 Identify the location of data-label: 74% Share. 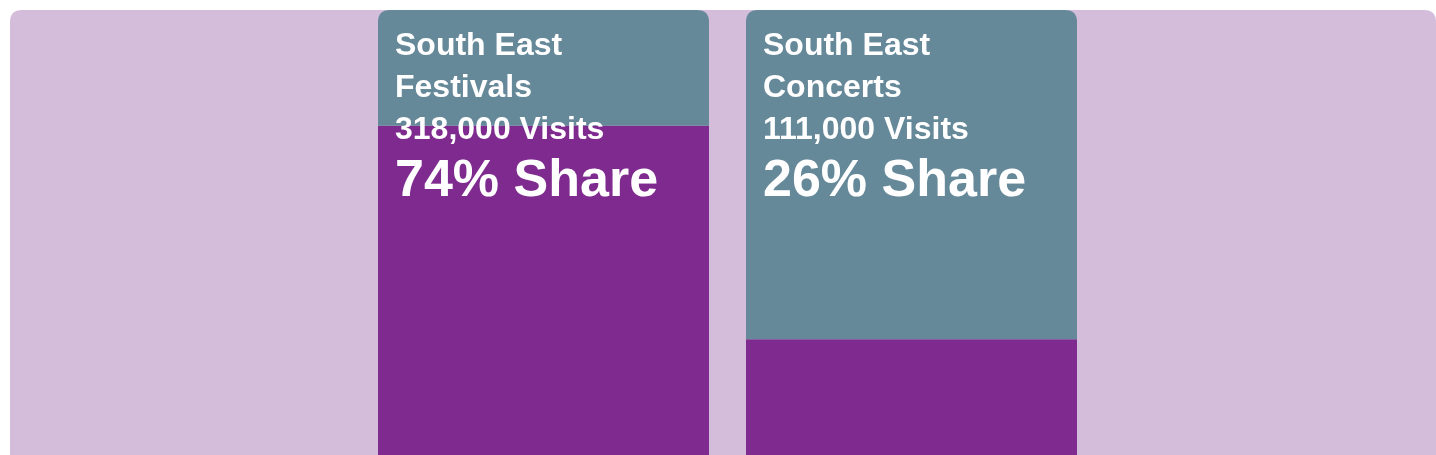
(527, 178).